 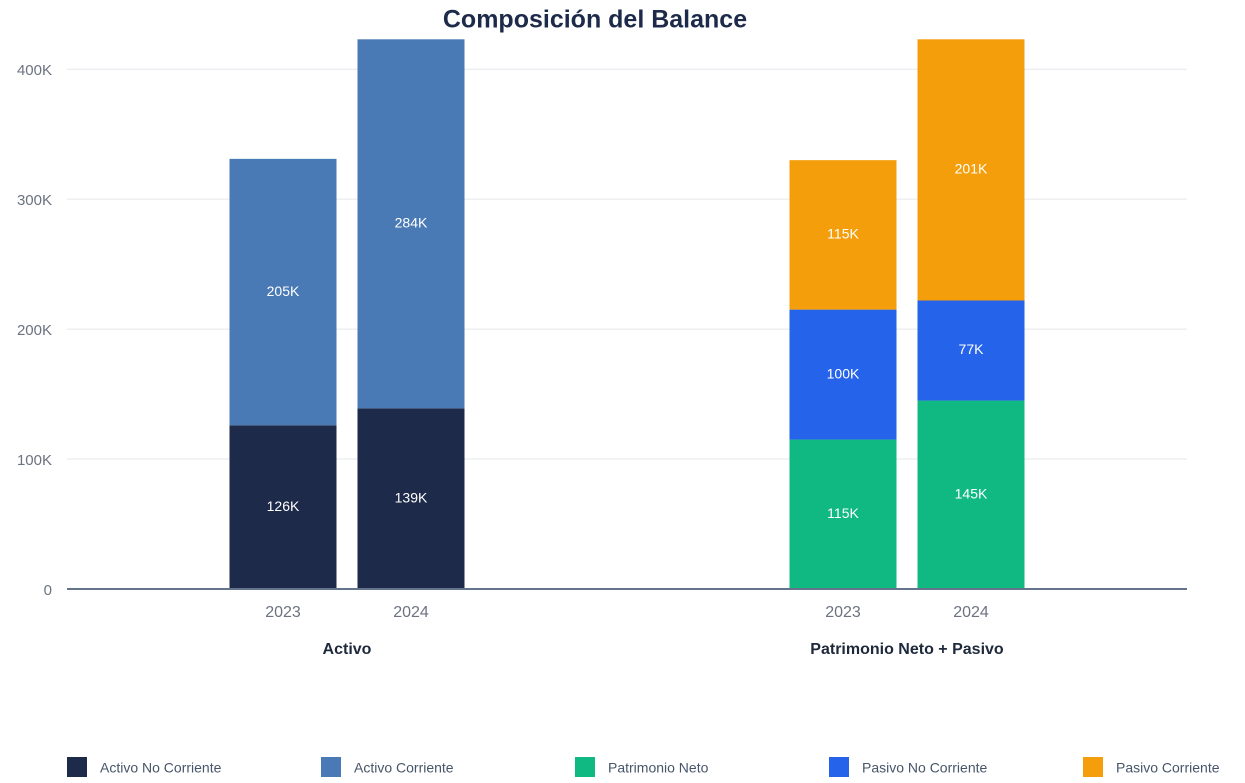 What do you see at coordinates (48, 590) in the screenshot?
I see `y-tick-label: 0` at bounding box center [48, 590].